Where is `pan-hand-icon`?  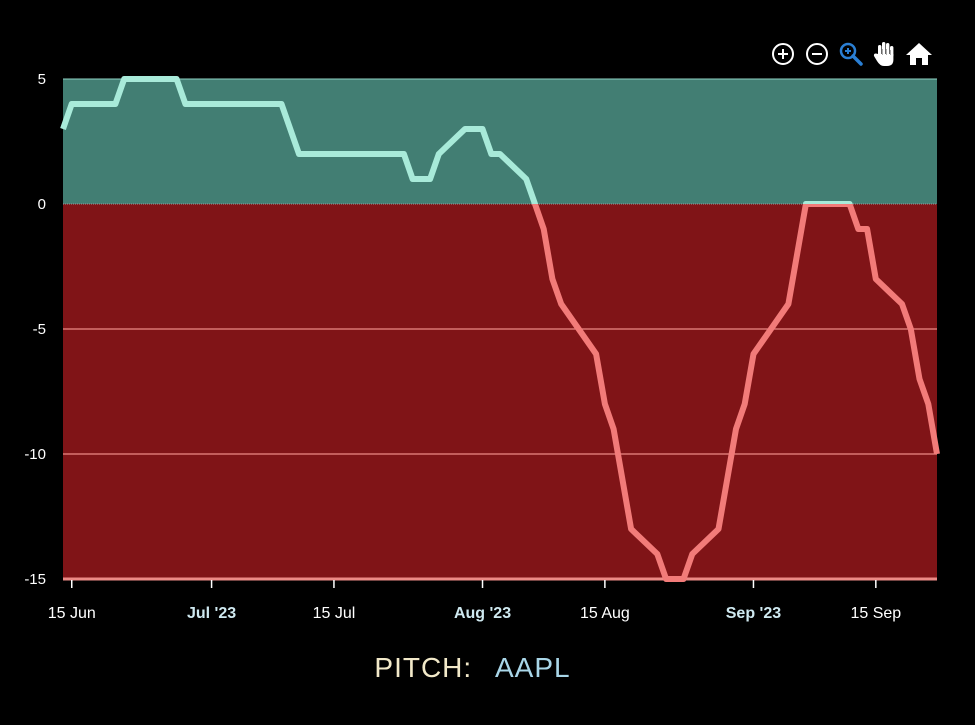
pan-hand-icon is located at coordinates (883, 54).